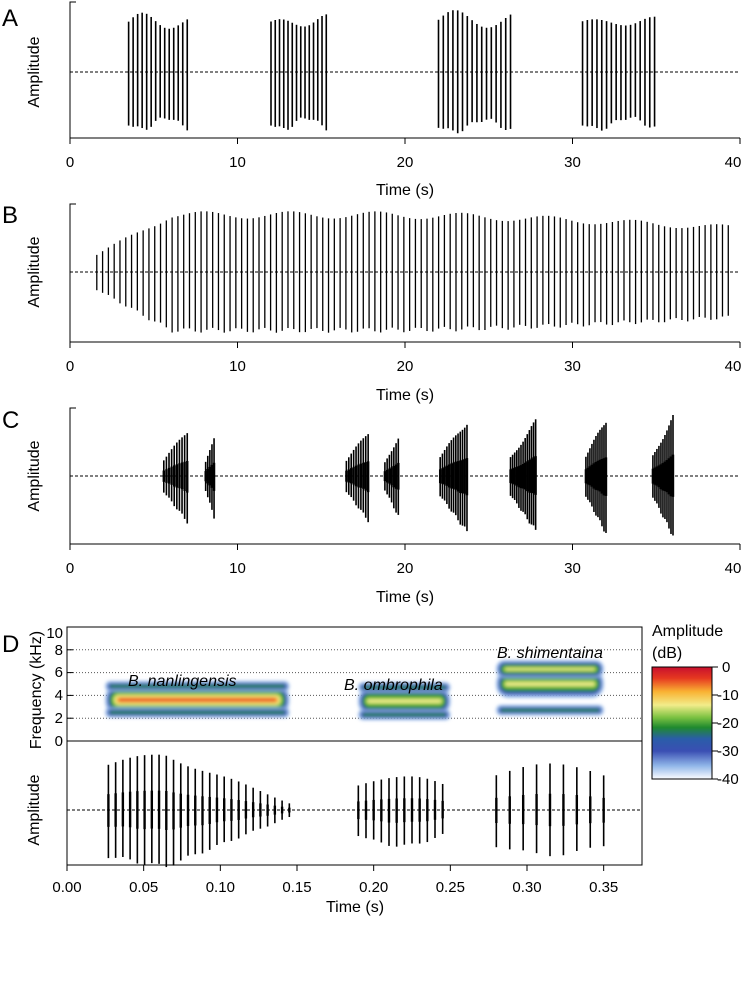 The image size is (755, 995). What do you see at coordinates (59, 650) in the screenshot?
I see `ytick-d-8: 8` at bounding box center [59, 650].